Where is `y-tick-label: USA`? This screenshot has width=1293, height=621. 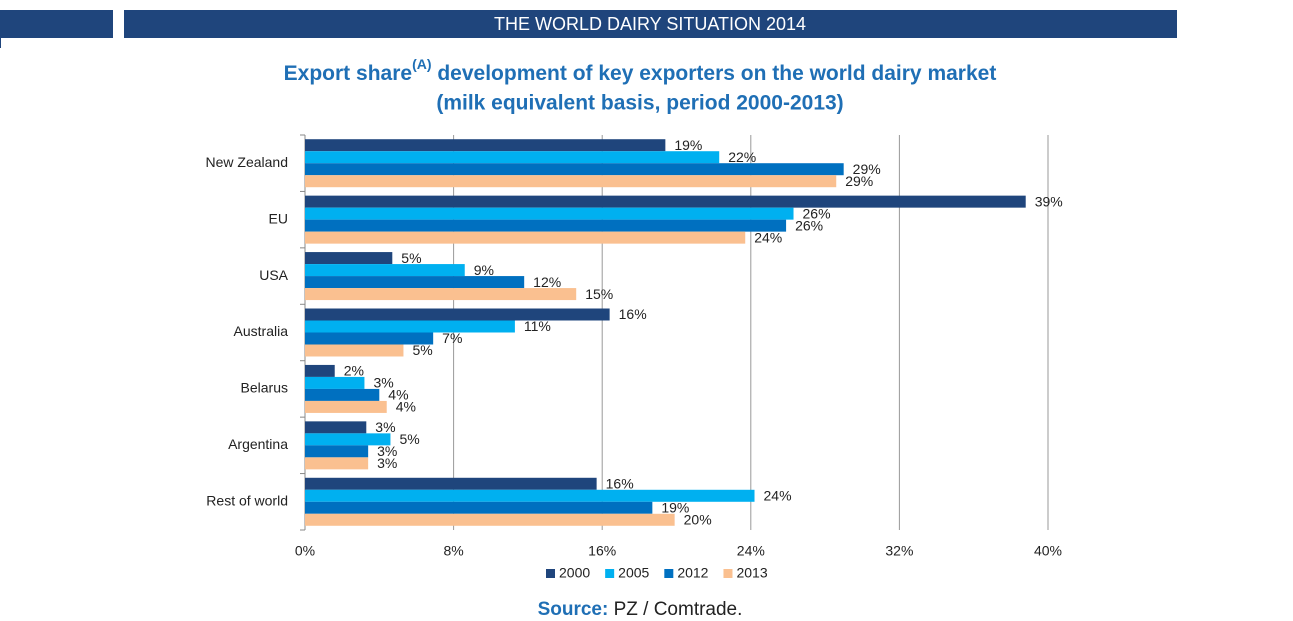
y-tick-label: USA is located at coordinates (273, 275).